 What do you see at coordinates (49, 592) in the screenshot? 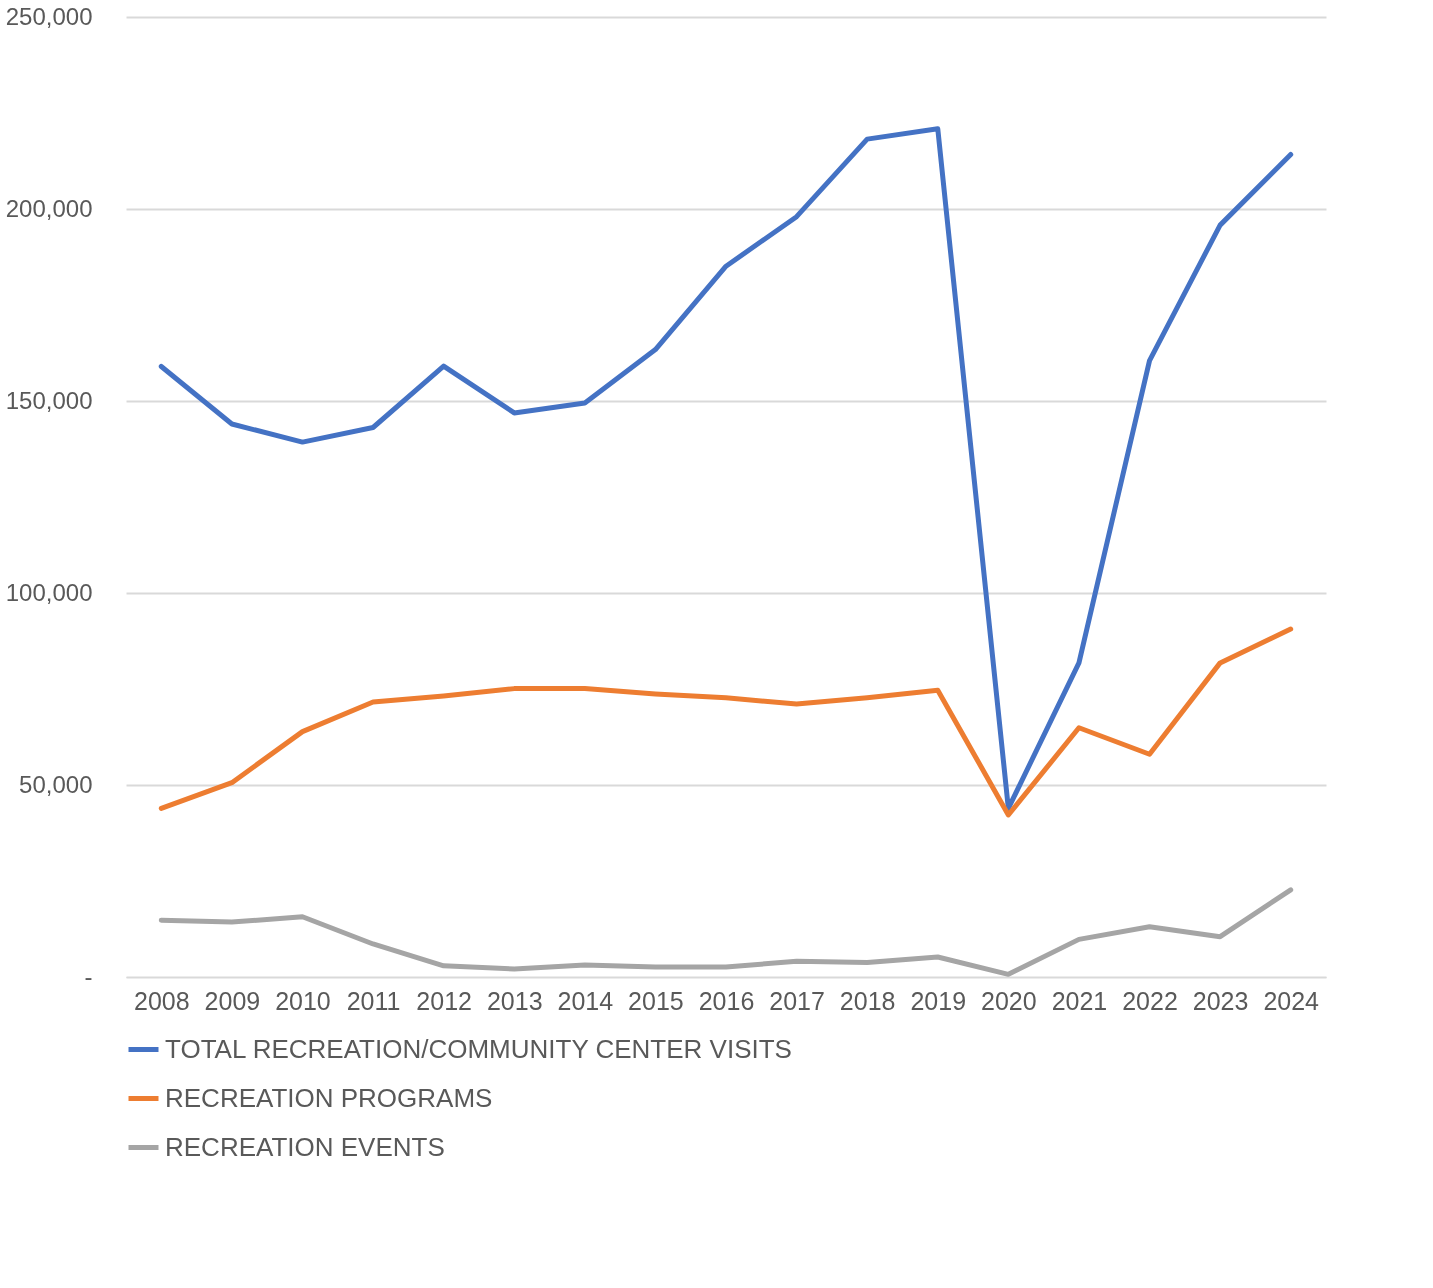
I see `y-tick-label: 100,000` at bounding box center [49, 592].